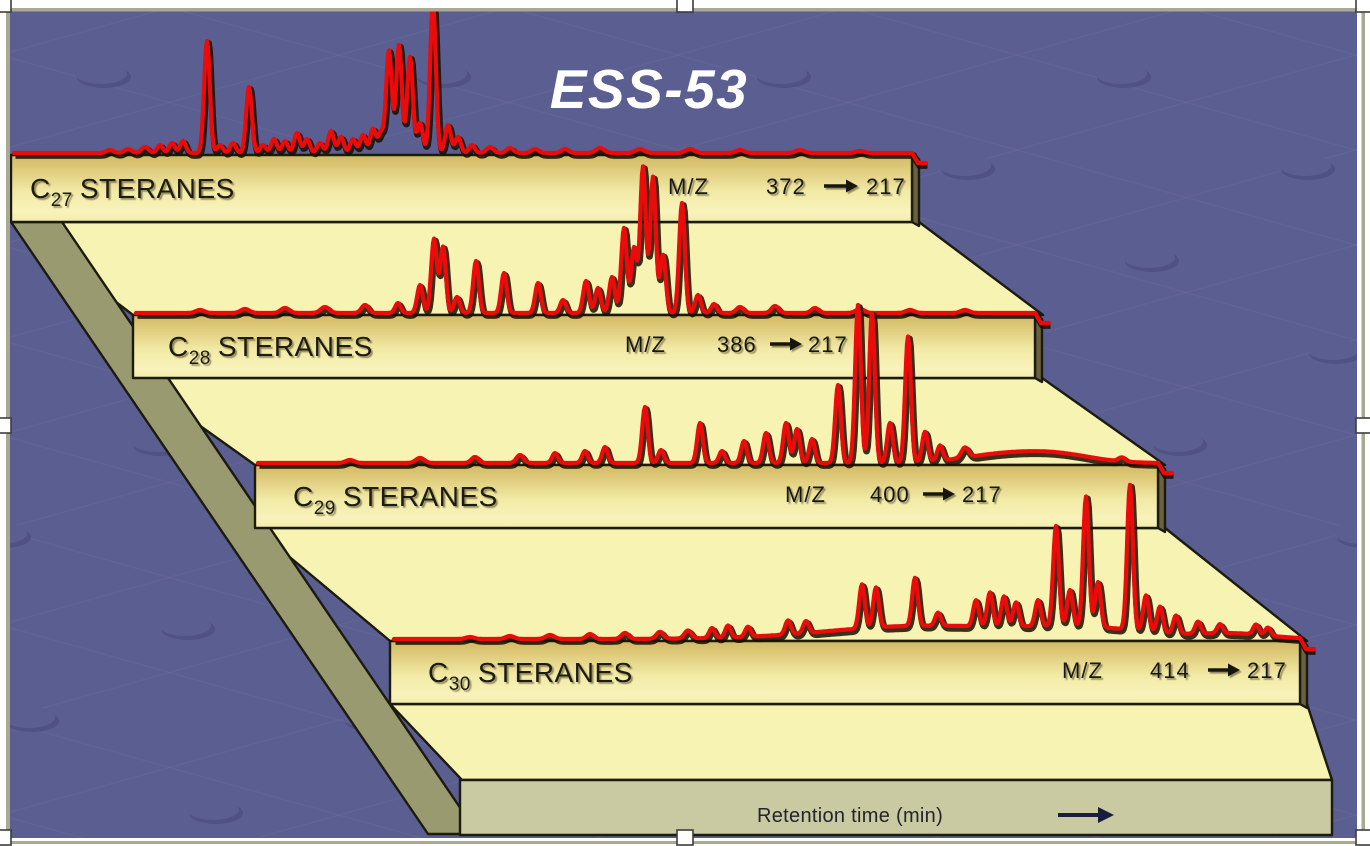 This screenshot has width=1370, height=846. I want to click on retention-axis-bar: Retention time (min), so click(896, 807).